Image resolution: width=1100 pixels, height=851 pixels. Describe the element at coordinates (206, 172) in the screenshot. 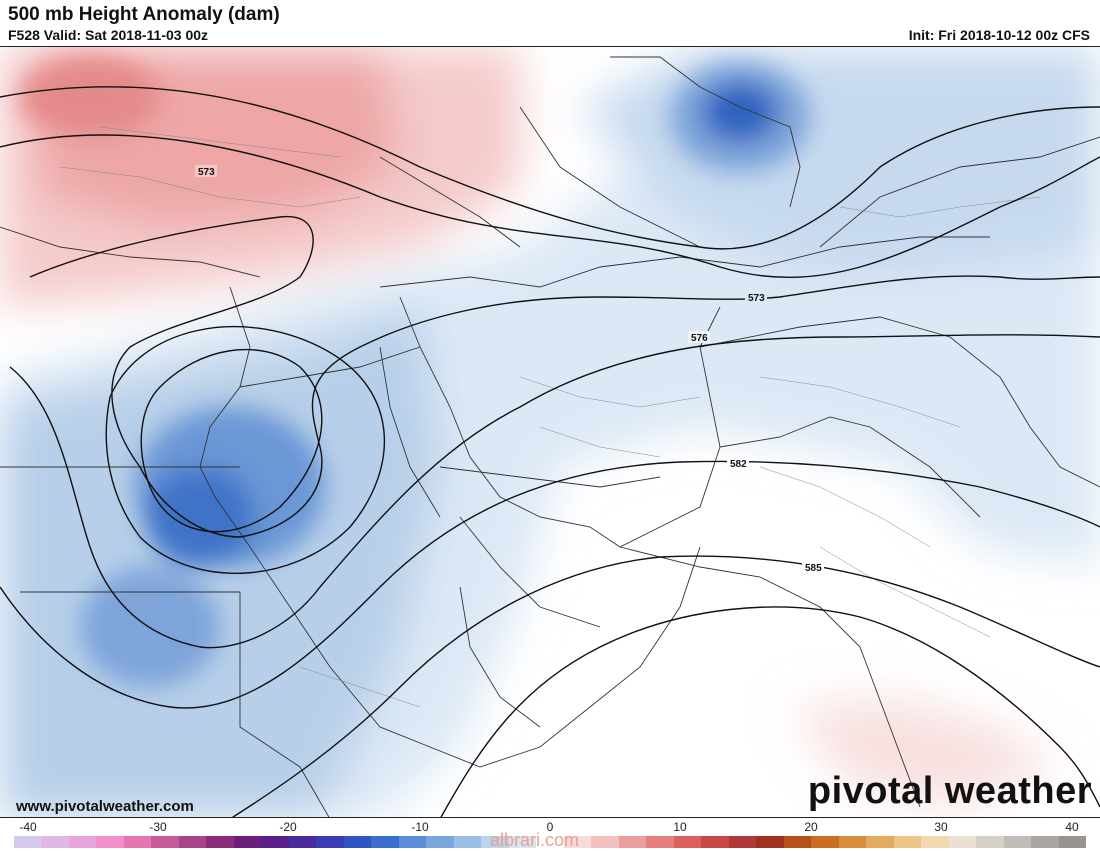

I see `contour-label-573-west: 573` at that location.